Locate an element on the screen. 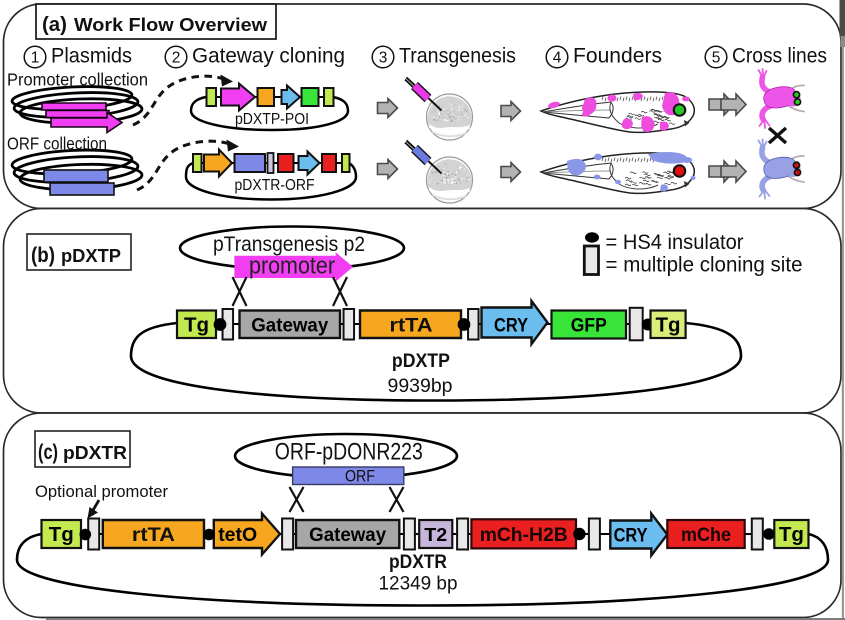  svg-text: T2 is located at coordinates (435, 534).